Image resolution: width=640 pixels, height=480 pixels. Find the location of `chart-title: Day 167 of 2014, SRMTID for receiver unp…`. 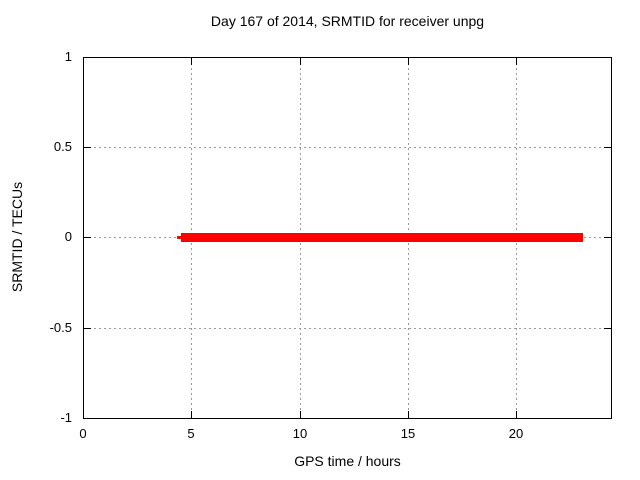

chart-title: Day 167 of 2014, SRMTID for receiver unp… is located at coordinates (347, 21).